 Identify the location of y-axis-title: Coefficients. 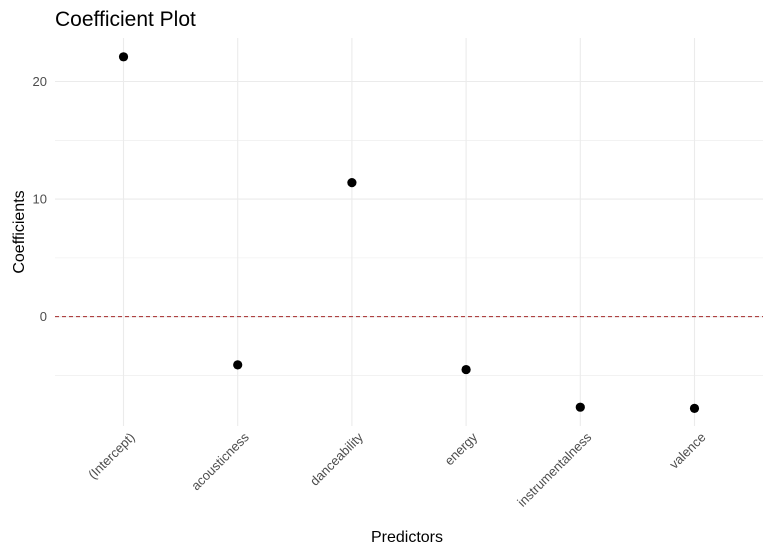
(19, 231).